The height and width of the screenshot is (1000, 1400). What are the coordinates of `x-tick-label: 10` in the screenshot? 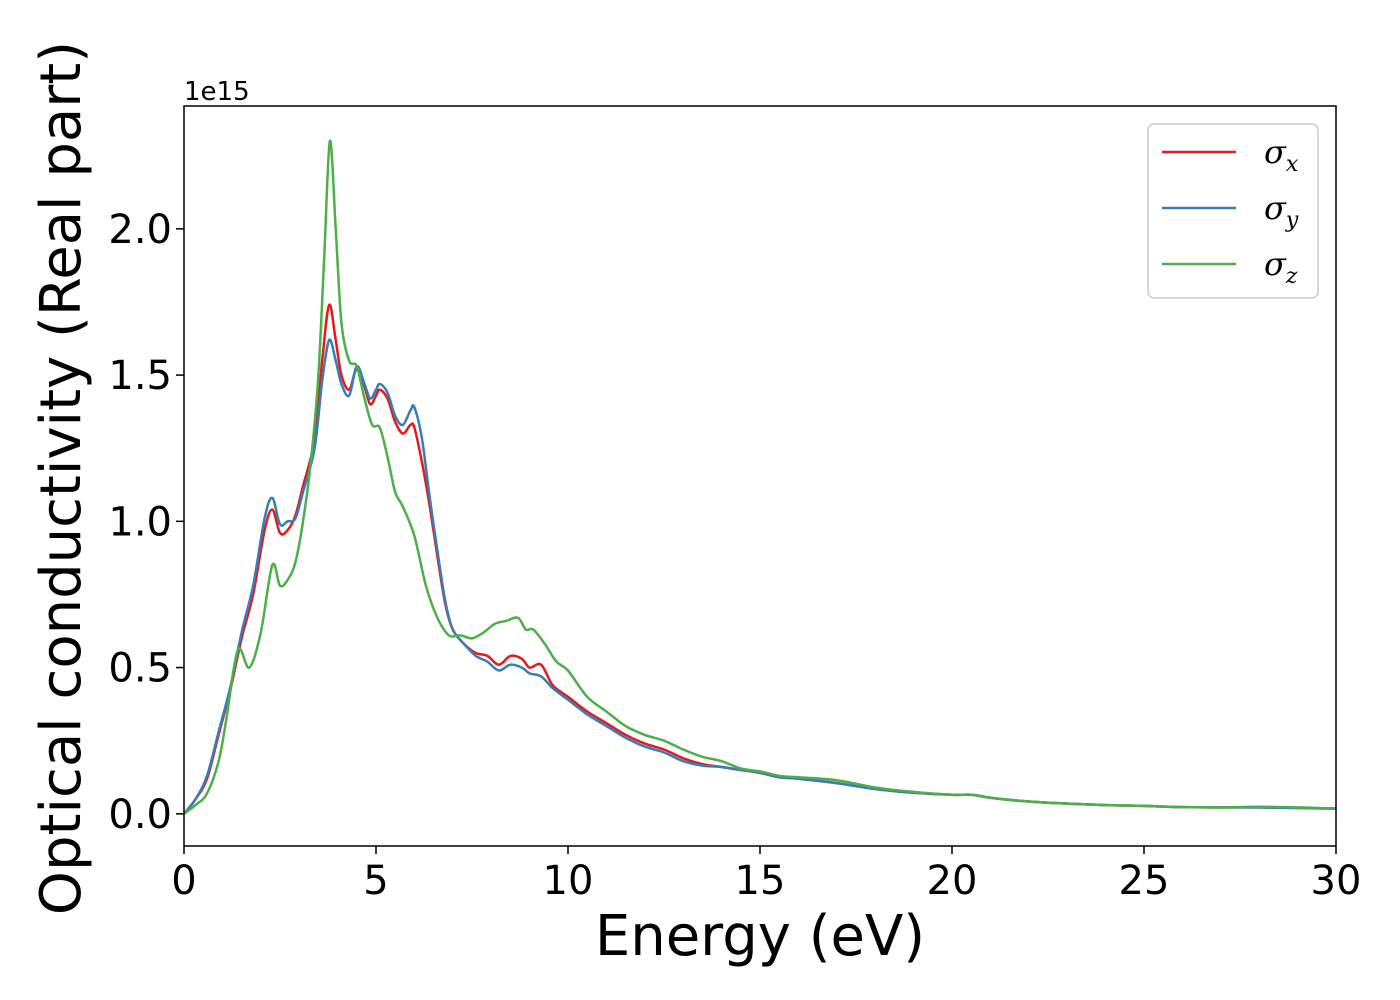 It's located at (568, 881).